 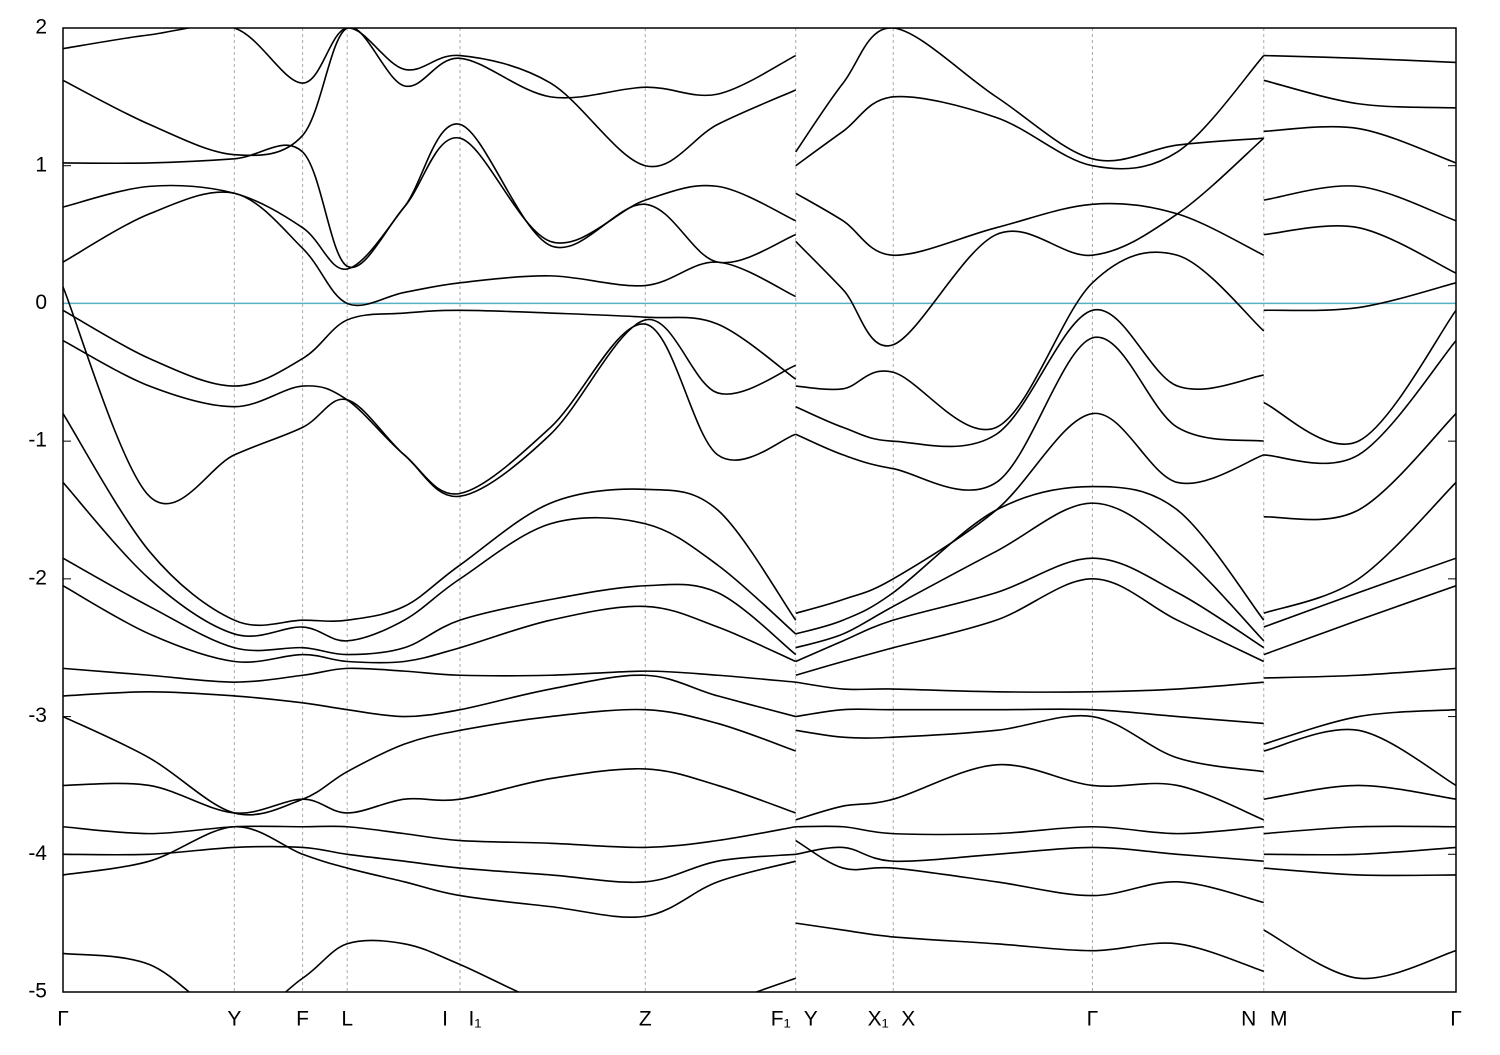 What do you see at coordinates (645, 1019) in the screenshot?
I see `x-tick-label: Z` at bounding box center [645, 1019].